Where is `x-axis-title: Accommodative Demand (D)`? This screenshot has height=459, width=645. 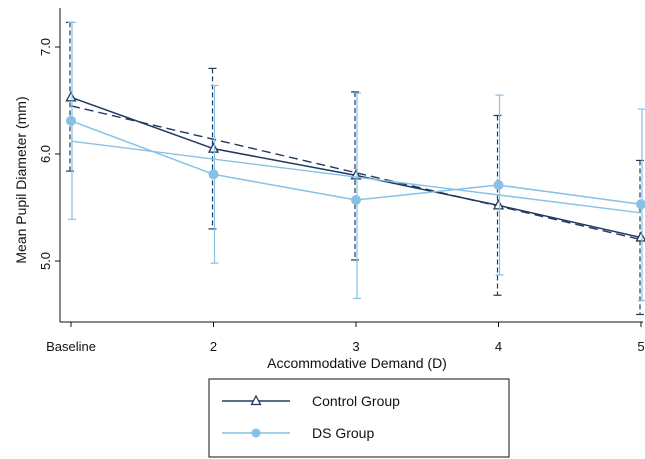
x-axis-title: Accommodative Demand (D) is located at coordinates (357, 363).